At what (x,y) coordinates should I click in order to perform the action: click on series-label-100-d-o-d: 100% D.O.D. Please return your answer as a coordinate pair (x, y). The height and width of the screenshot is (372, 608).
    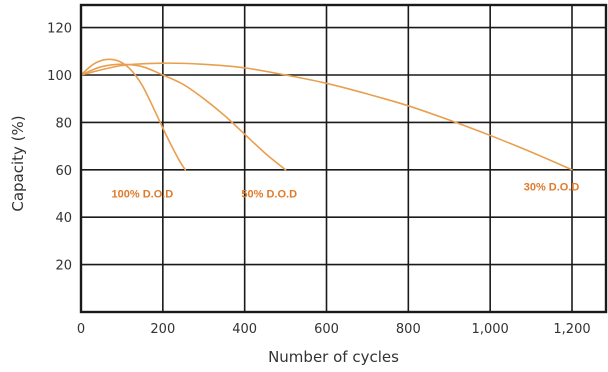
    Looking at the image, I should click on (143, 195).